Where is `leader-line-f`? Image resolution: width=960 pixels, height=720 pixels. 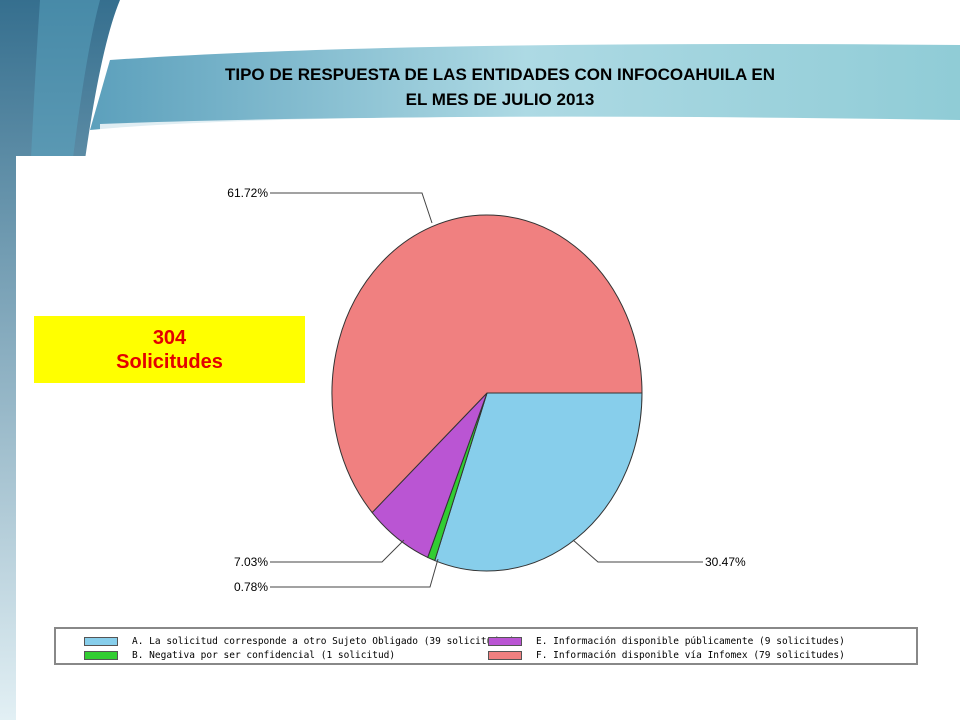 leader-line-f is located at coordinates (351, 208).